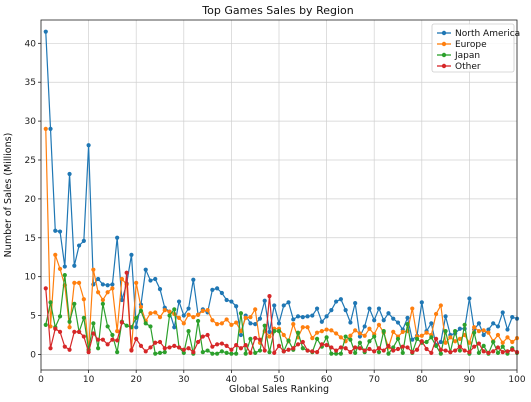 The image size is (531, 402). What do you see at coordinates (327, 380) in the screenshot?
I see `x-tick-label: 60` at bounding box center [327, 380].